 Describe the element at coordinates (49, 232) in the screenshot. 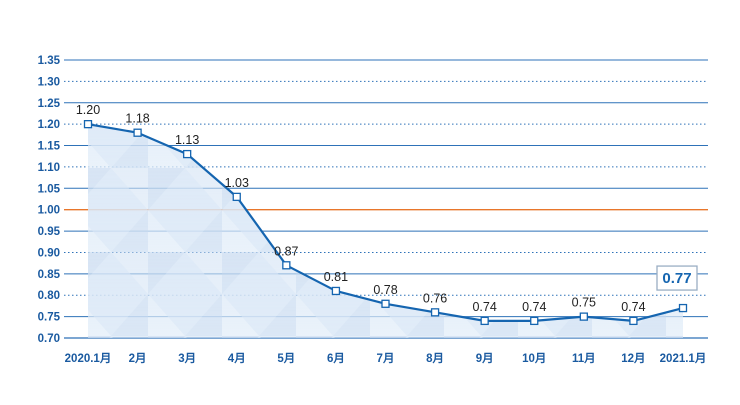

I see `y-tick-label: 0.95` at that location.